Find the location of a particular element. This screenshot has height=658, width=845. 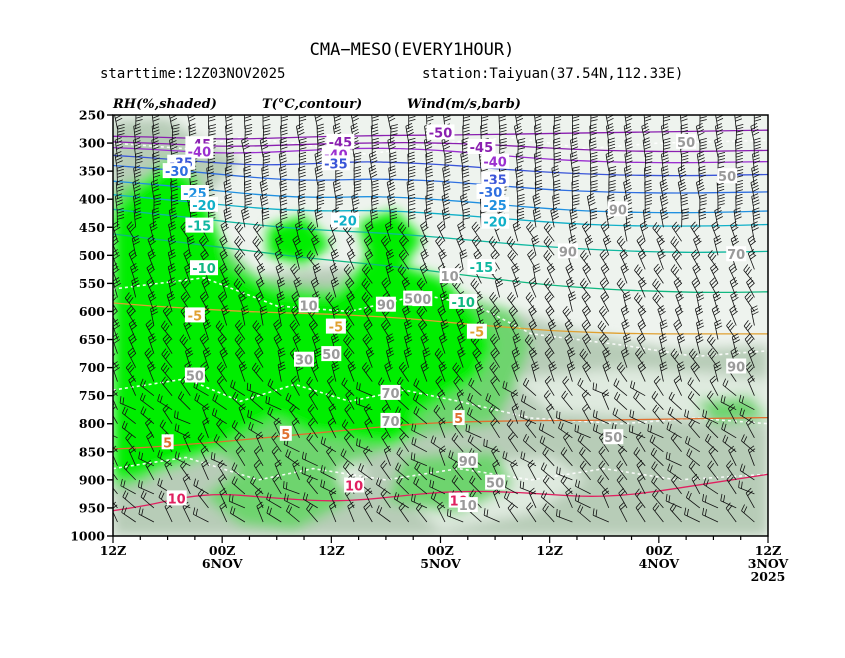

temperature-label: -30 is located at coordinates (177, 172).